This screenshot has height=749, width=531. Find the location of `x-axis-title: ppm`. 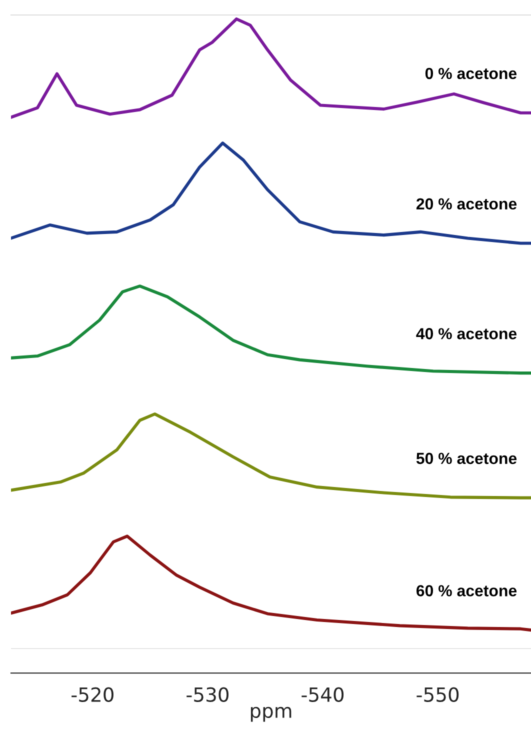

x-axis-title: ppm is located at coordinates (271, 714).